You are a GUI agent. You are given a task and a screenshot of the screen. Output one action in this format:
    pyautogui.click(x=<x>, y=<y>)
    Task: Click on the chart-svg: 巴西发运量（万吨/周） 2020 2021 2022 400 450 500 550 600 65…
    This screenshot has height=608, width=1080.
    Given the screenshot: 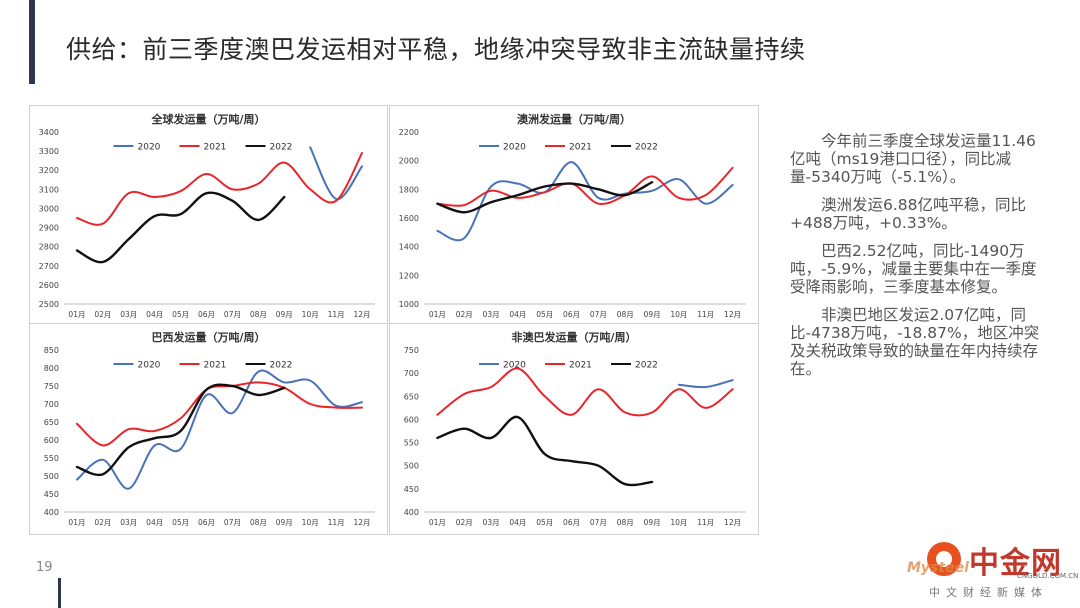 What is the action you would take?
    pyautogui.click(x=209, y=428)
    